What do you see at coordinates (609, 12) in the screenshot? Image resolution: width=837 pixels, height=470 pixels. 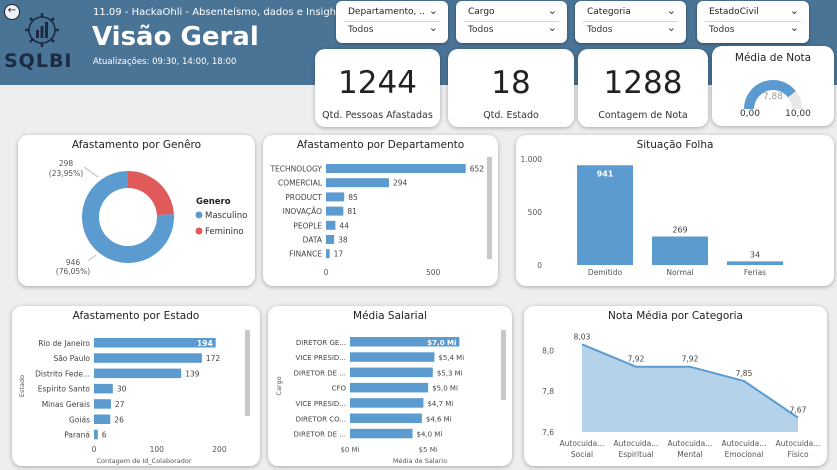 I see `slicer-label: Categoria` at bounding box center [609, 12].